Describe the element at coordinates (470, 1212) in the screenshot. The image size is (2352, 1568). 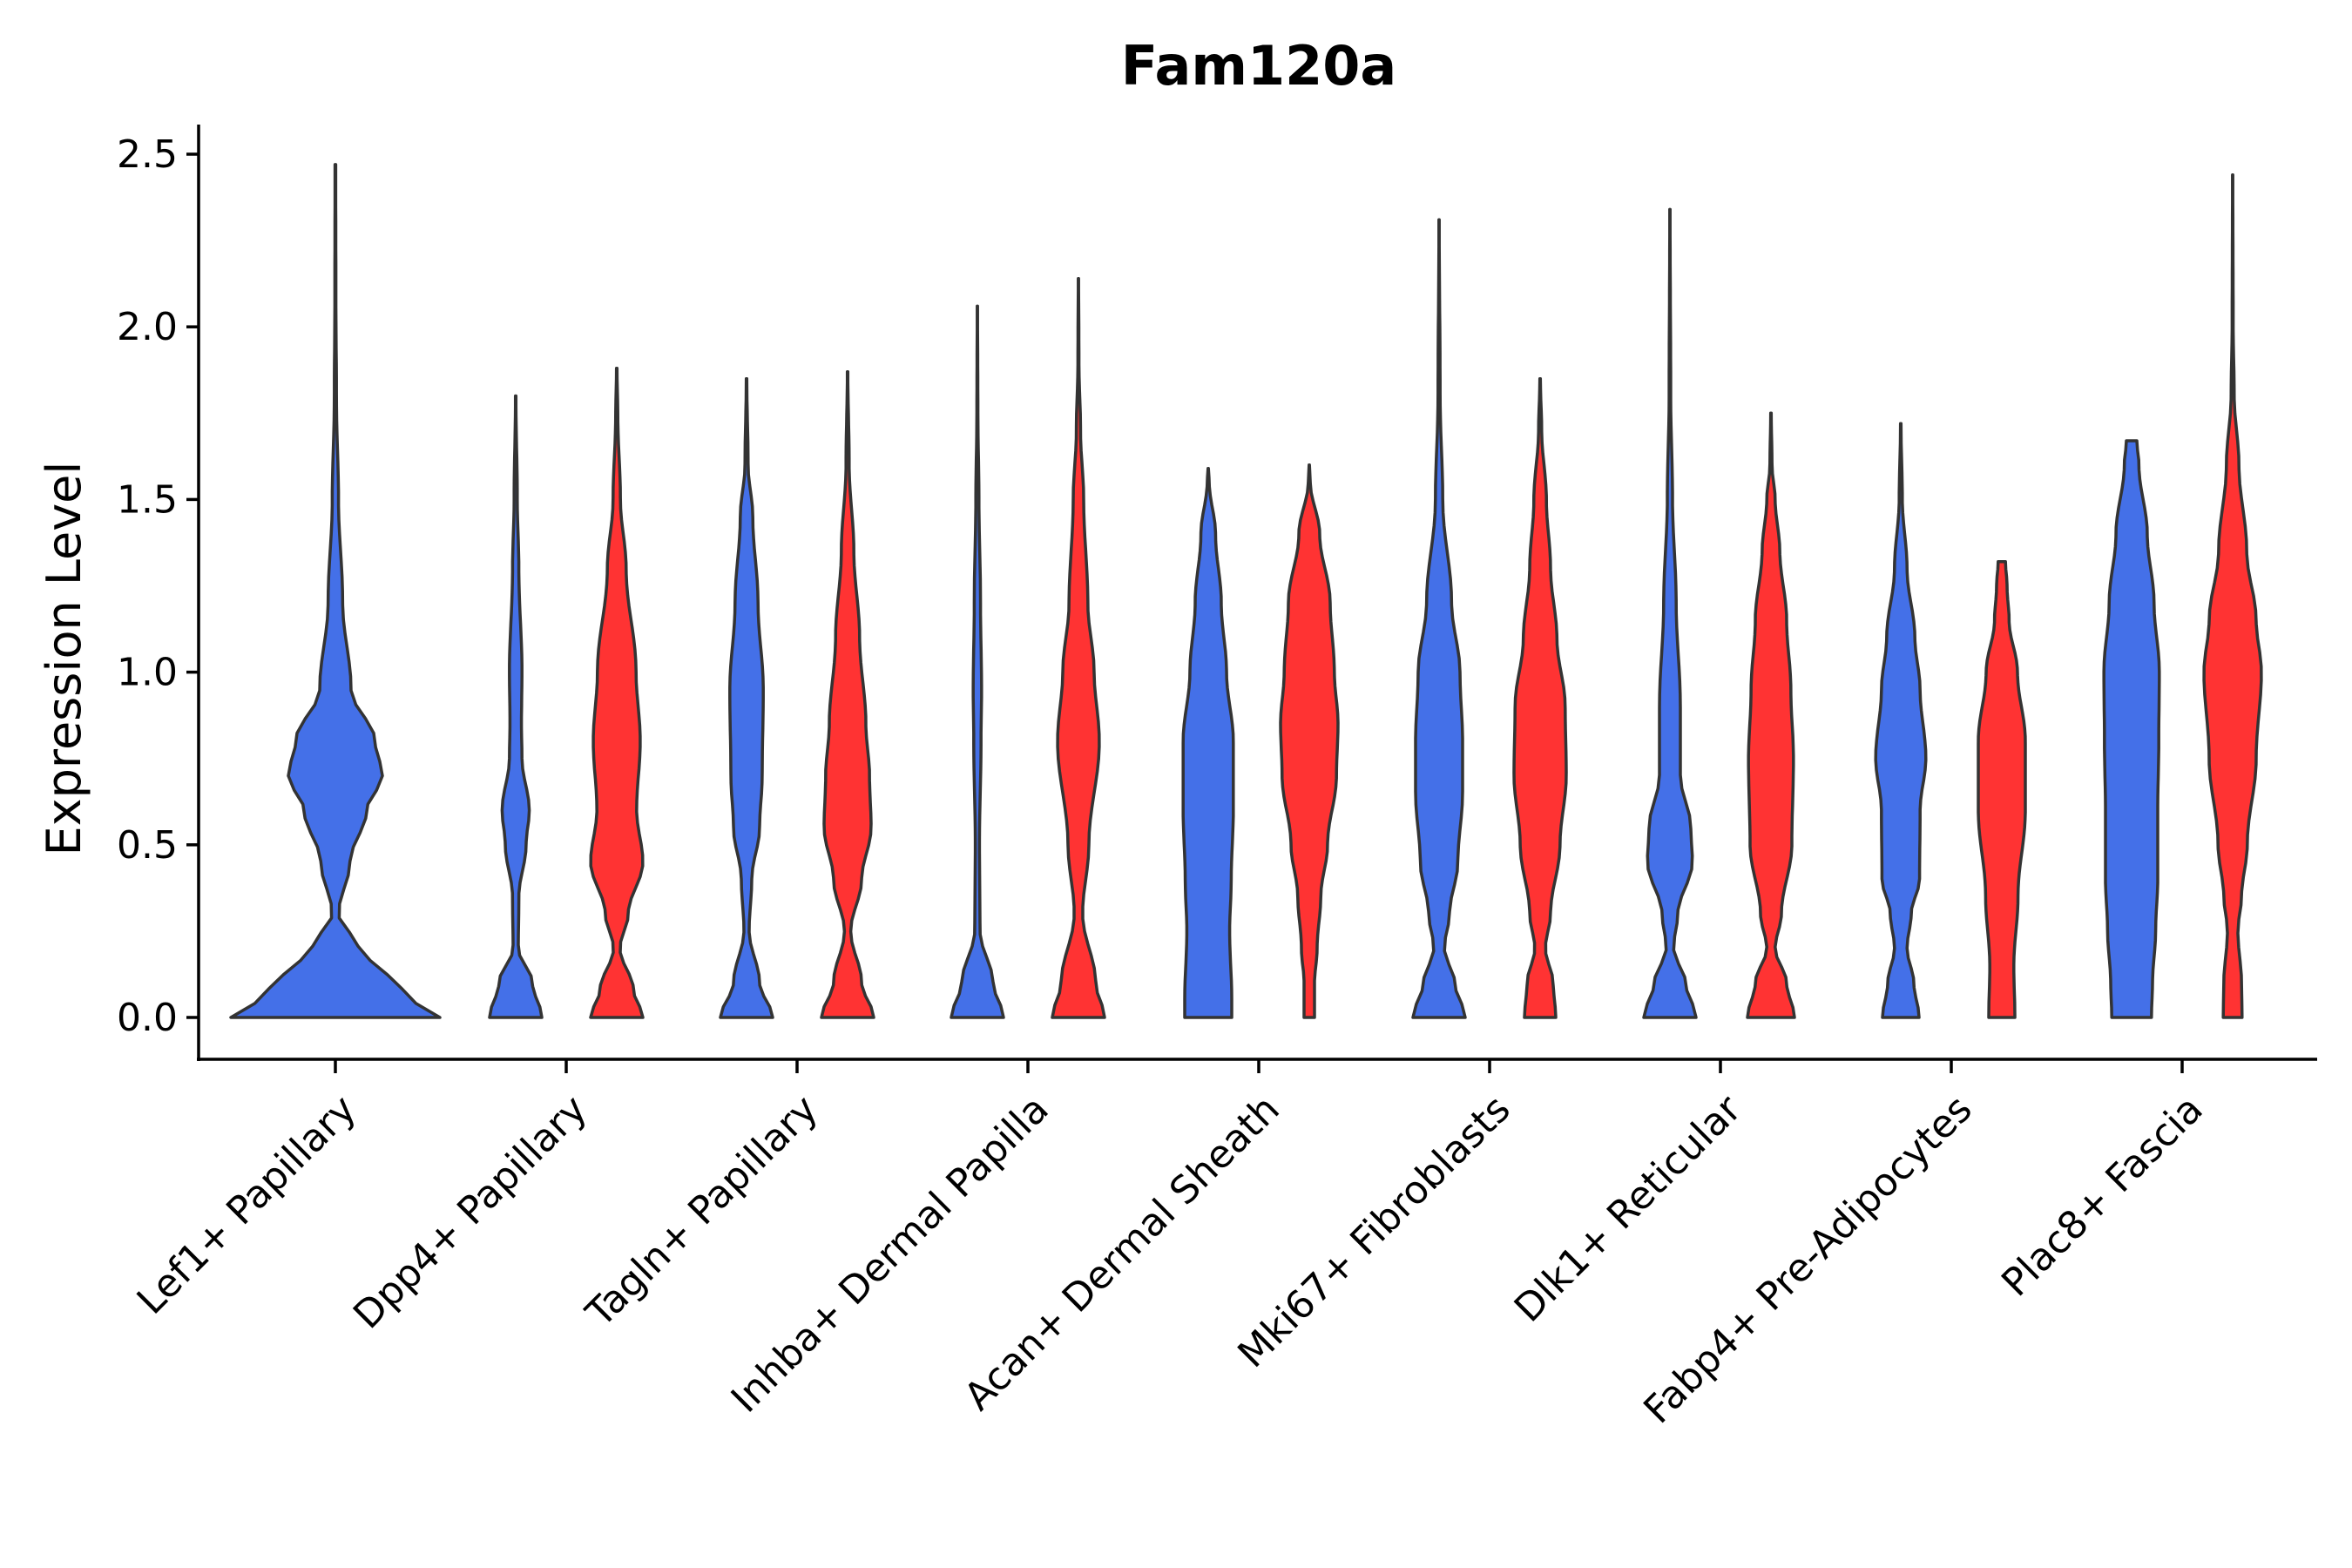
I see `x-tick-label: Dpp4+ Papillary` at that location.